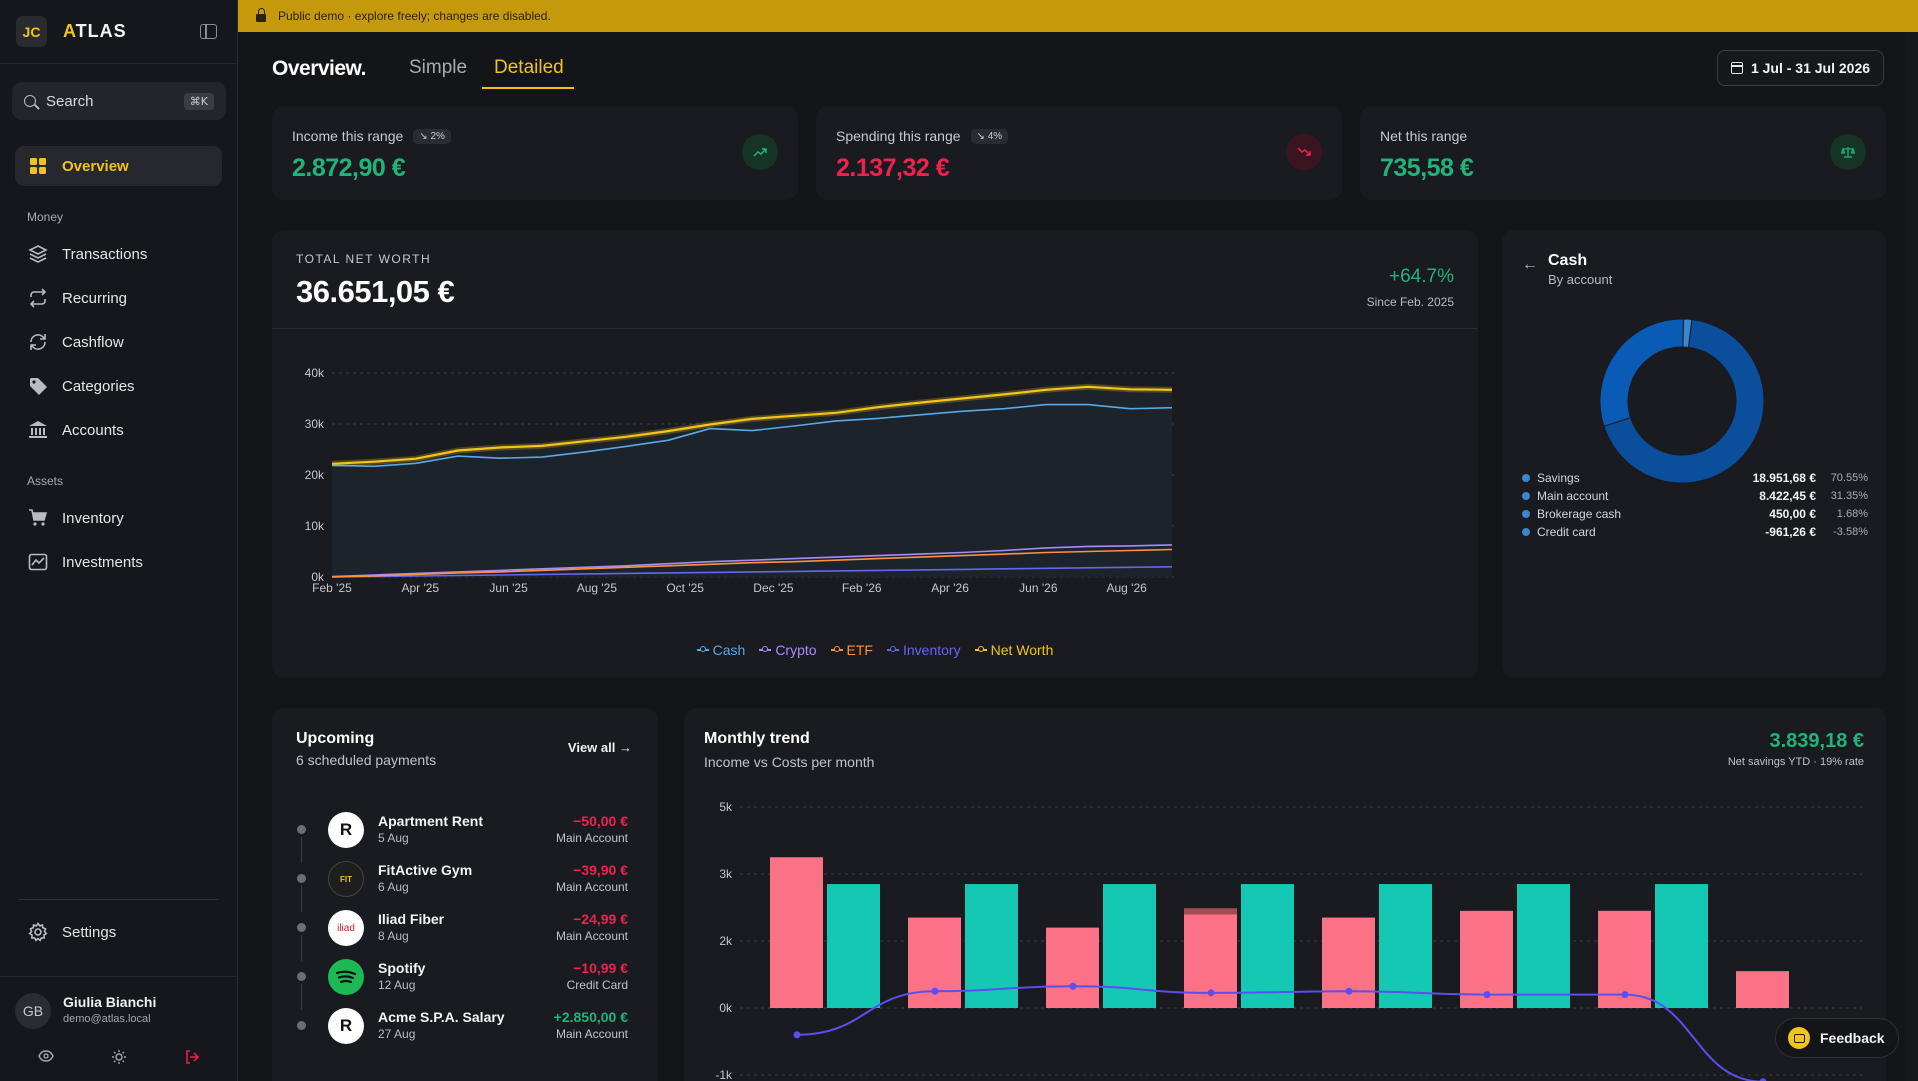  I want to click on workspace-badge: JC, so click(31, 31).